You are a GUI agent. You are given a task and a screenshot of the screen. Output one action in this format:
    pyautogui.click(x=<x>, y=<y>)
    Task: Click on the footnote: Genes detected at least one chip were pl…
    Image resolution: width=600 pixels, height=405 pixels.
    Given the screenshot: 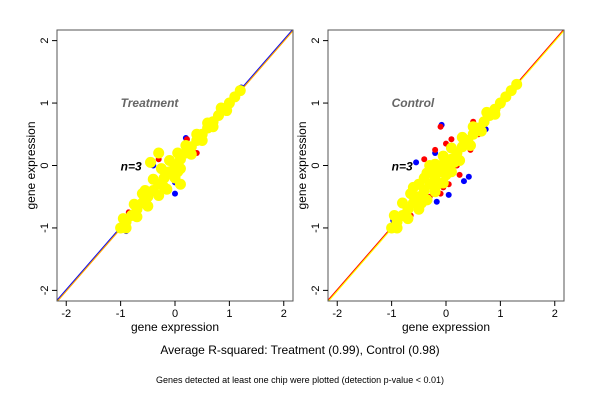 What is the action you would take?
    pyautogui.click(x=300, y=380)
    